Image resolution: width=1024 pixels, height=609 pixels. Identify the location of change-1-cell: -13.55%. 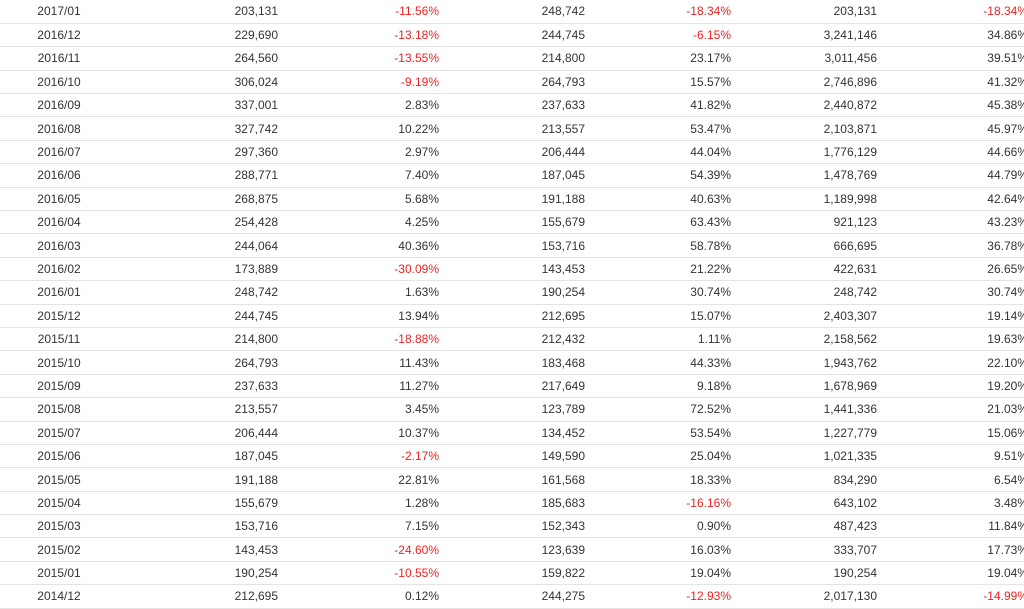
(416, 58).